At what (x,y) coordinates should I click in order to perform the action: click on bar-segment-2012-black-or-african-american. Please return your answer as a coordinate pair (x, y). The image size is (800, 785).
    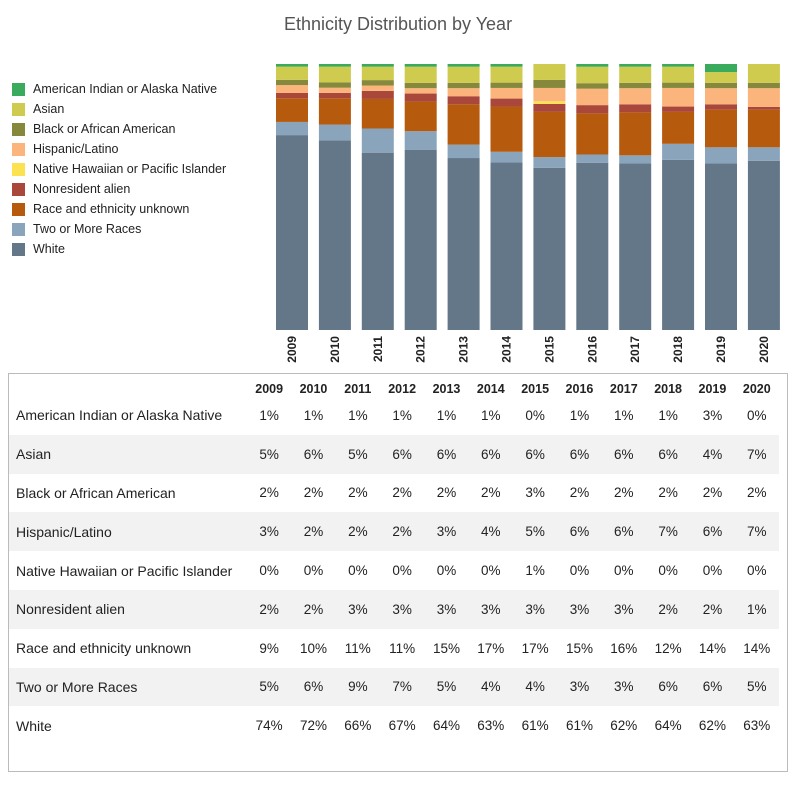
    Looking at the image, I should click on (420, 85).